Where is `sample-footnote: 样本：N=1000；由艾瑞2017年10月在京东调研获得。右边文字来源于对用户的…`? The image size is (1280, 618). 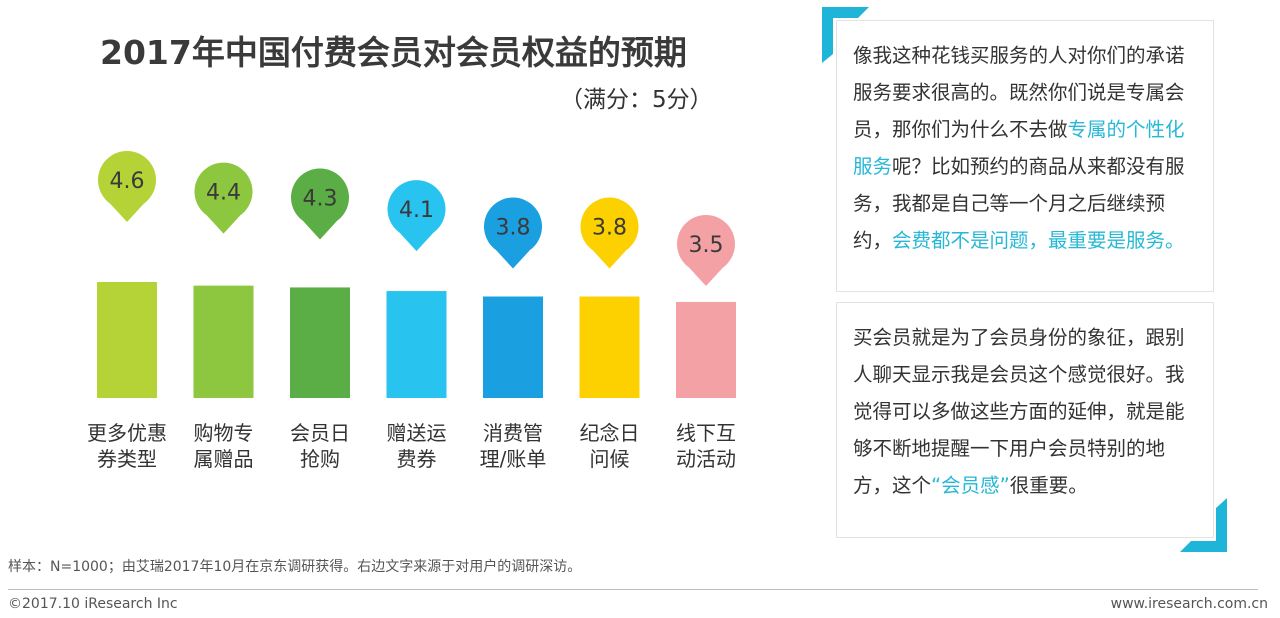
sample-footnote: 样本：N=1000；由艾瑞2017年10月在京东调研获得。右边文字来源于对用户的… is located at coordinates (295, 567).